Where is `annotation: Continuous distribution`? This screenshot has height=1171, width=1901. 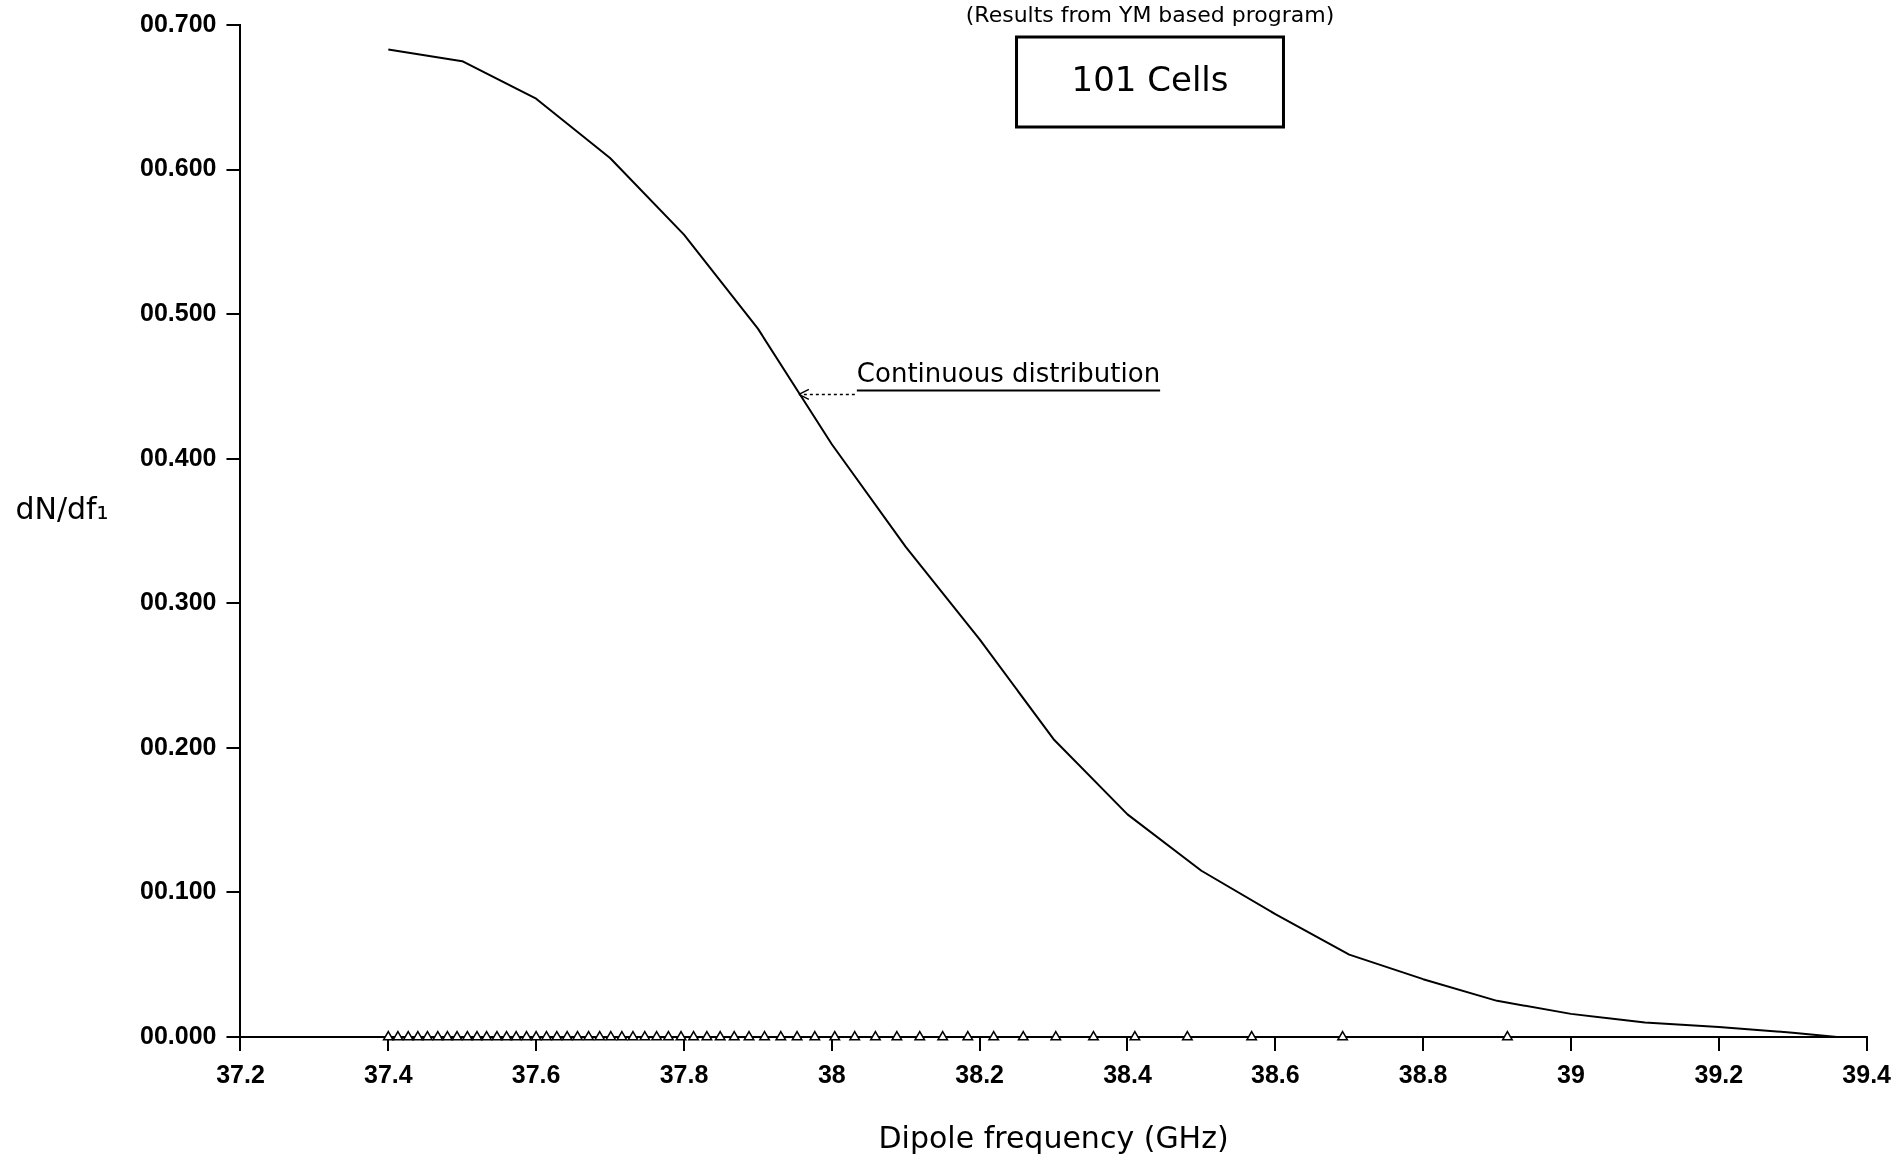 annotation: Continuous distribution is located at coordinates (1008, 373).